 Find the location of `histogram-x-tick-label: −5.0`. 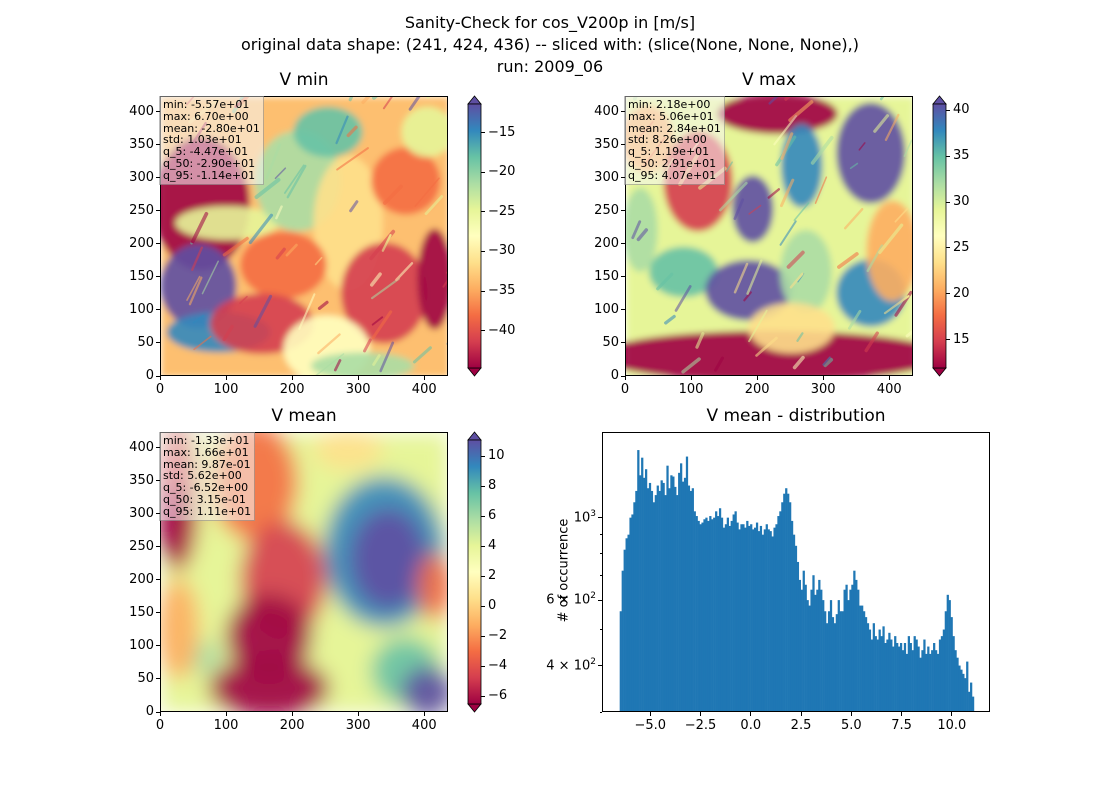

histogram-x-tick-label: −5.0 is located at coordinates (650, 725).